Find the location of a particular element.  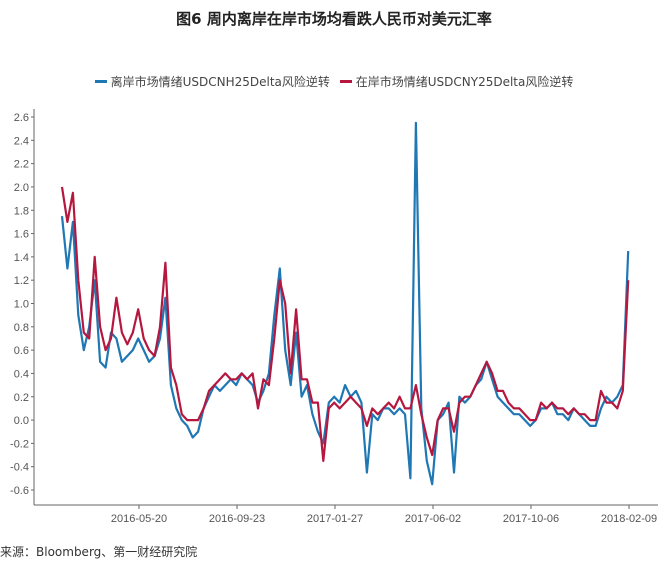

y-tick-label: 2.4 is located at coordinates (21, 141).